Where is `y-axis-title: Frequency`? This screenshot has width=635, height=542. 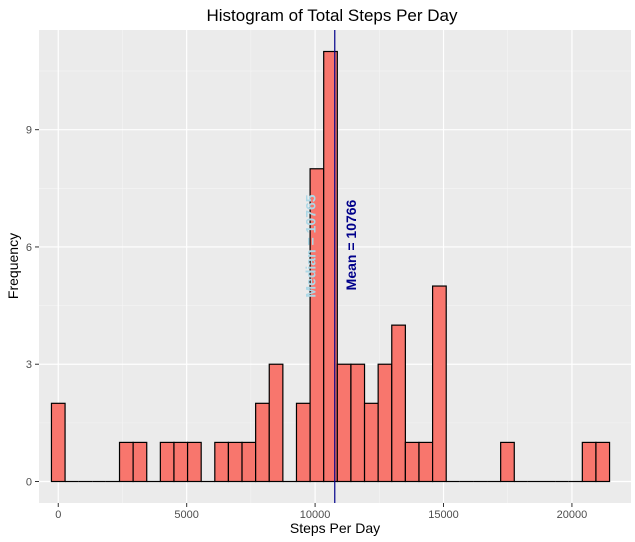
y-axis-title: Frequency is located at coordinates (13, 266).